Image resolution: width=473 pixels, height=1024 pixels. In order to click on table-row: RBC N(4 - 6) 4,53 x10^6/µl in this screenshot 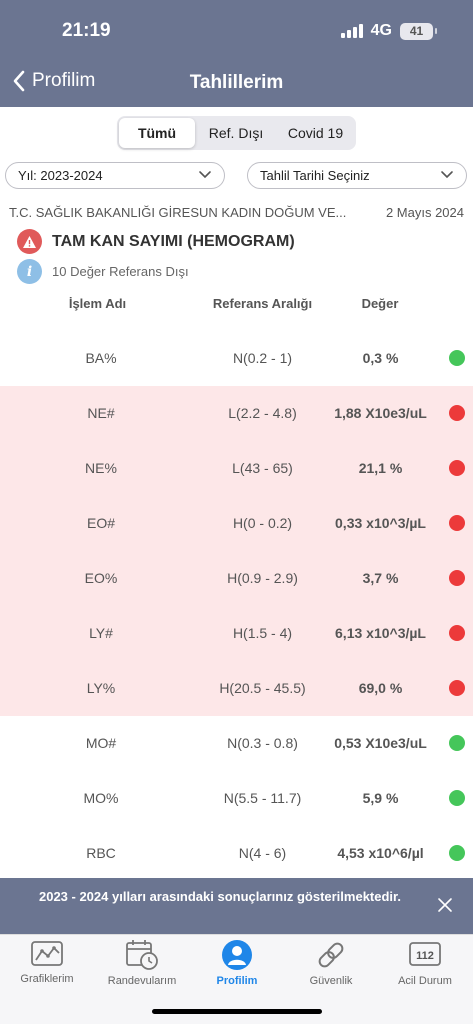, I will do `click(236, 853)`.